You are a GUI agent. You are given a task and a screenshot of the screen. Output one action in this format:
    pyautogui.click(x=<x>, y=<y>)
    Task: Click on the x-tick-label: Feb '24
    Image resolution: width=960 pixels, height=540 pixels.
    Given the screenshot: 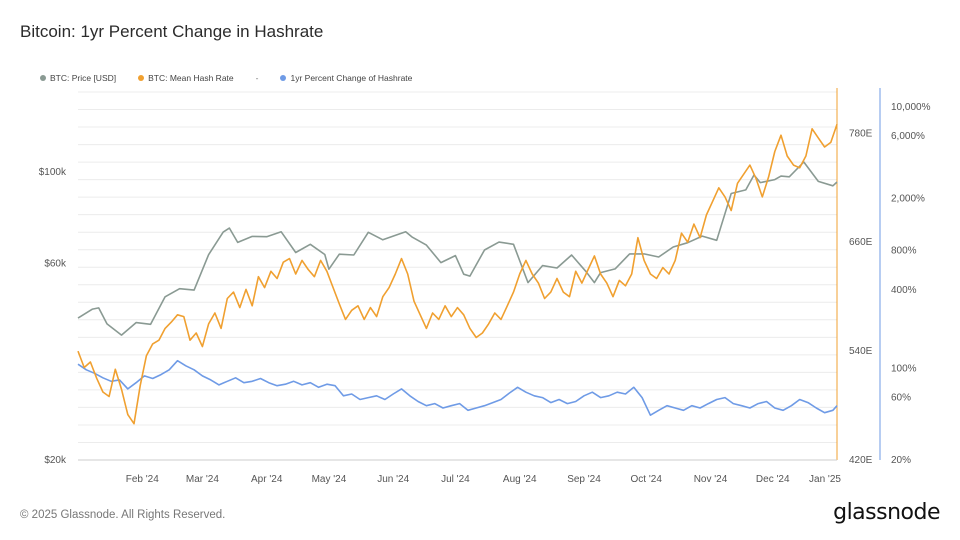 What is the action you would take?
    pyautogui.click(x=142, y=479)
    